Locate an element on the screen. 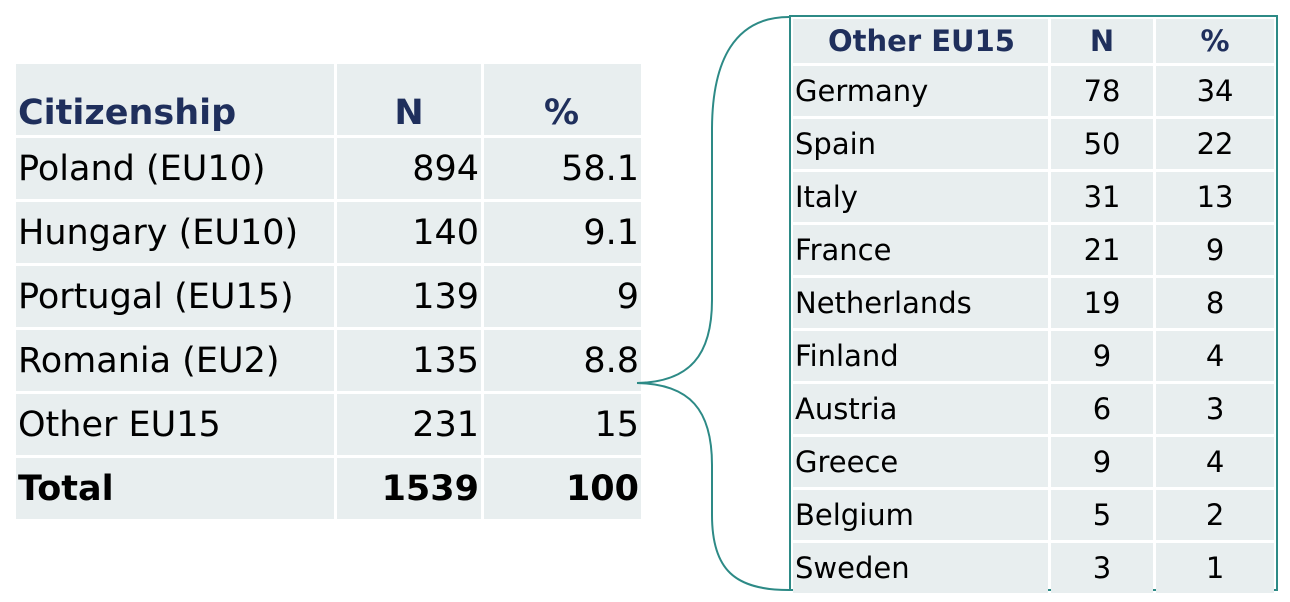  table-header-row: Citizenship N % is located at coordinates (328, 99).